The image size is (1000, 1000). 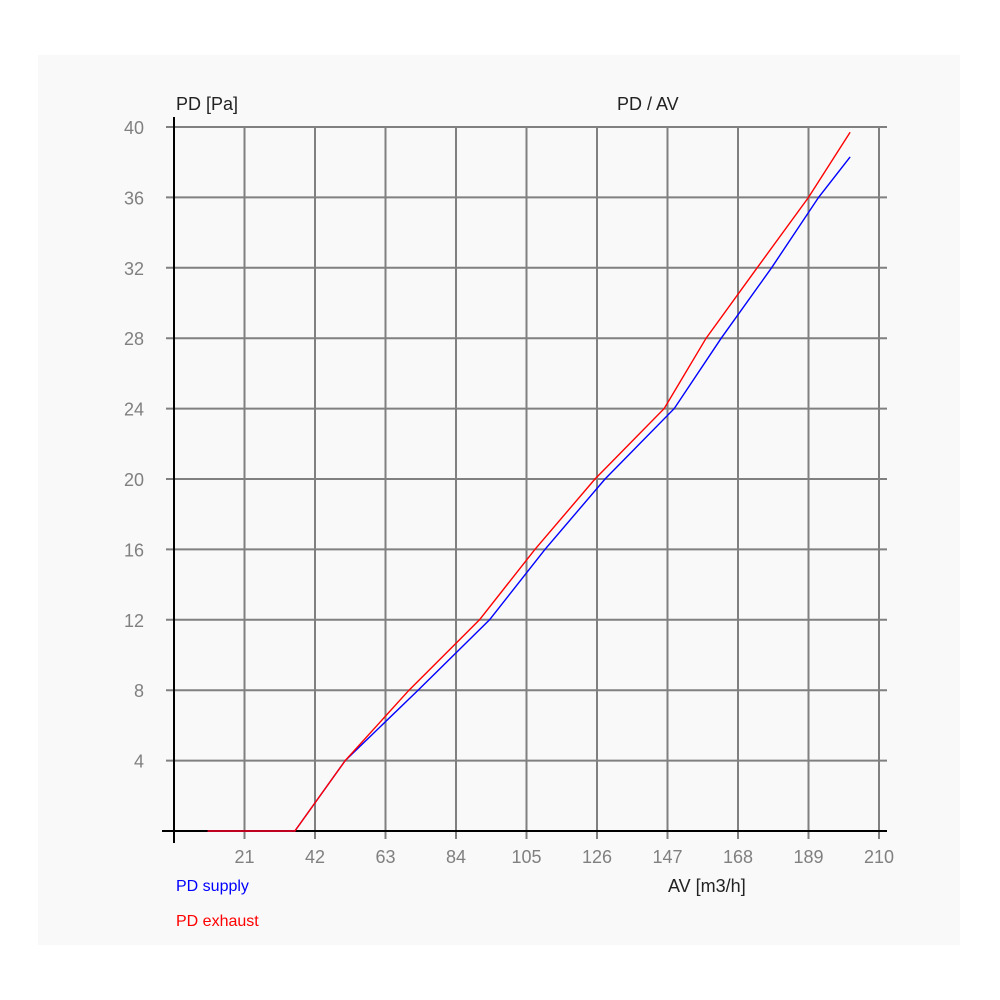 I want to click on legend-exhaust: PD exhaust, so click(x=217, y=921).